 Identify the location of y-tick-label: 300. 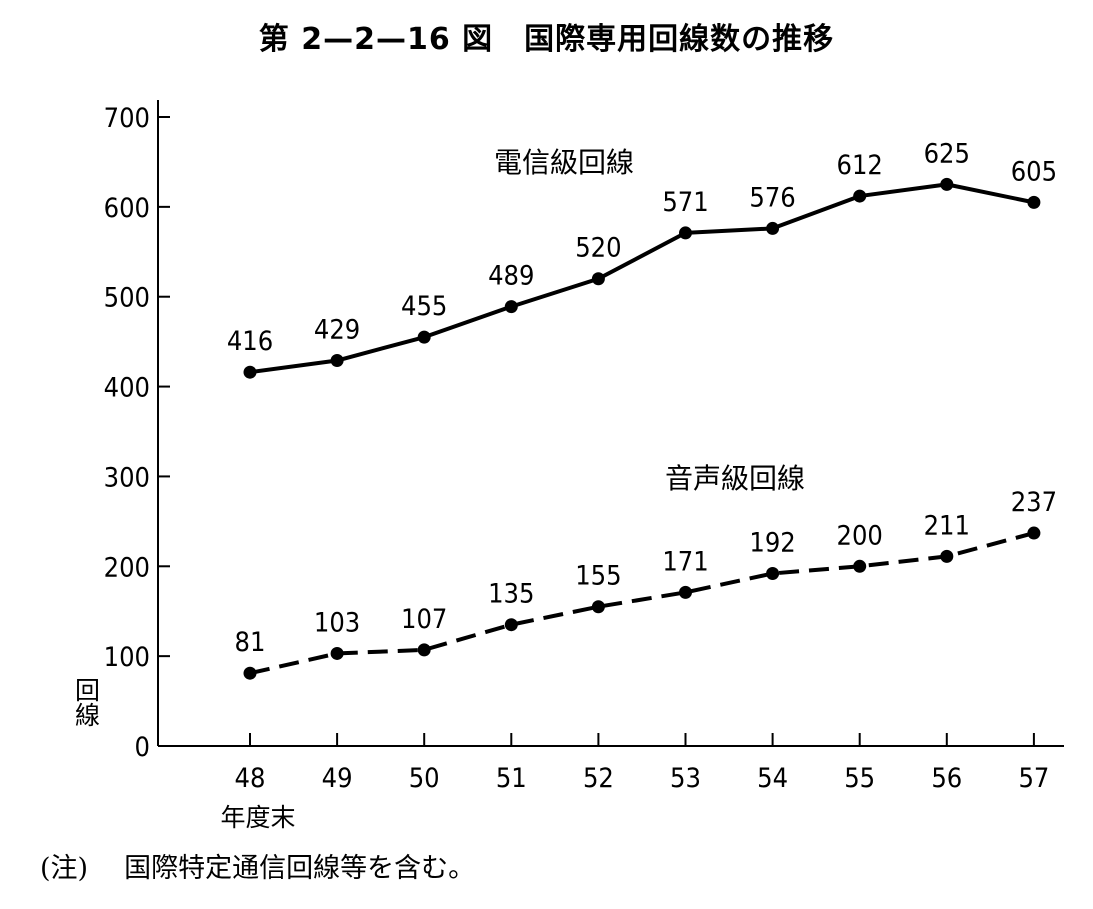
(127, 477).